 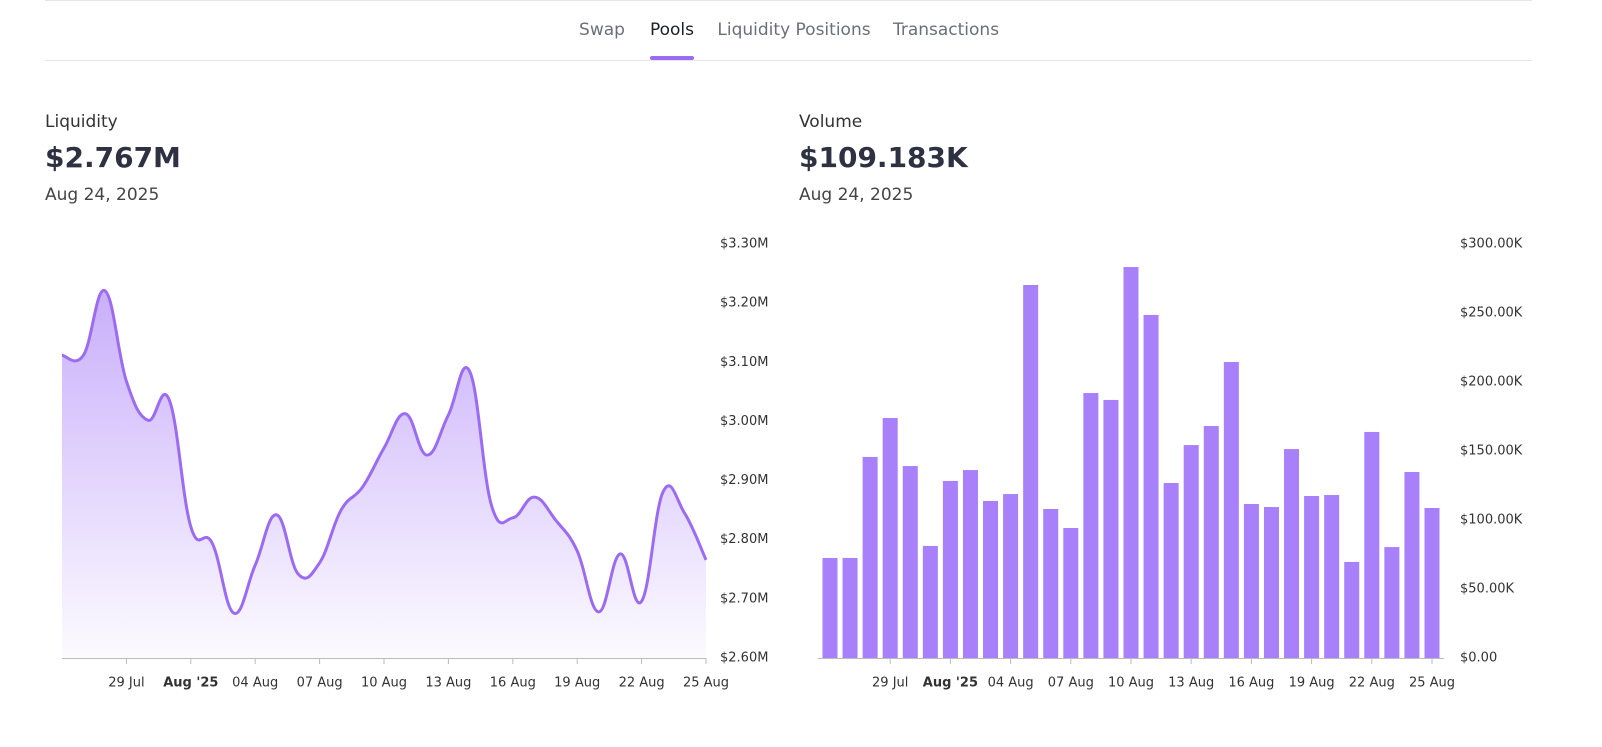 I want to click on y-tick-label: $2.90M, so click(x=744, y=480).